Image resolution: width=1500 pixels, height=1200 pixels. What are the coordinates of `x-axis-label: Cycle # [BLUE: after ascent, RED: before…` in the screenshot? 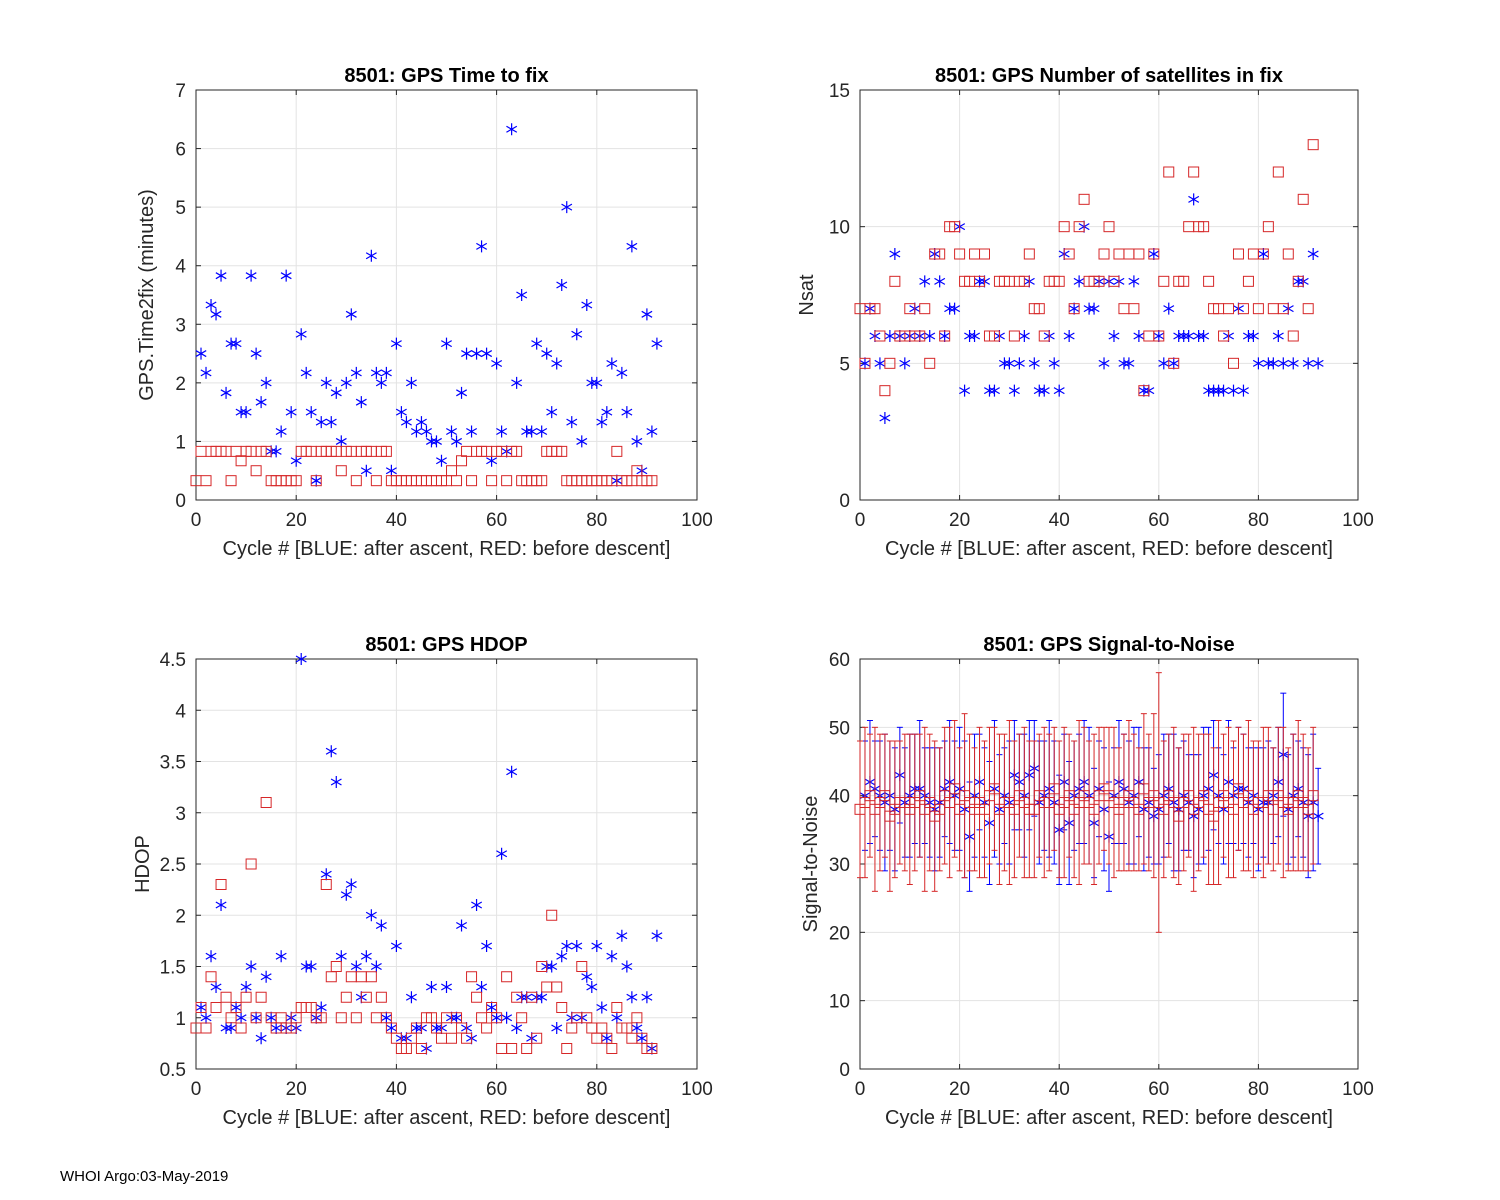 It's located at (447, 549).